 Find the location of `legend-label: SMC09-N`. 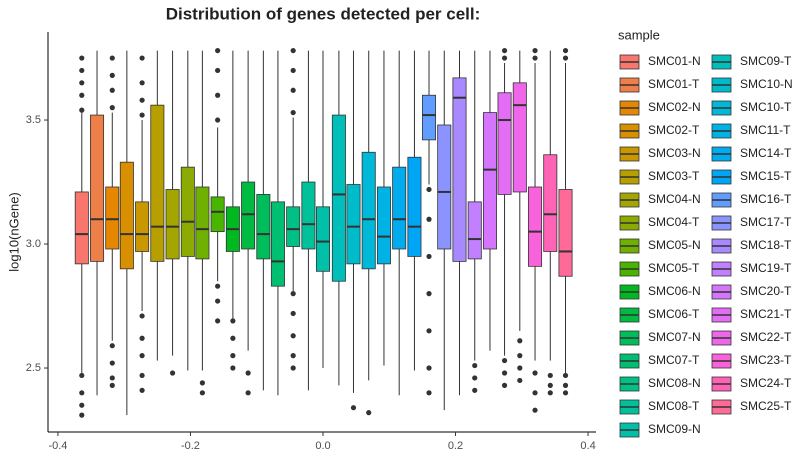

legend-label: SMC09-N is located at coordinates (674, 429).